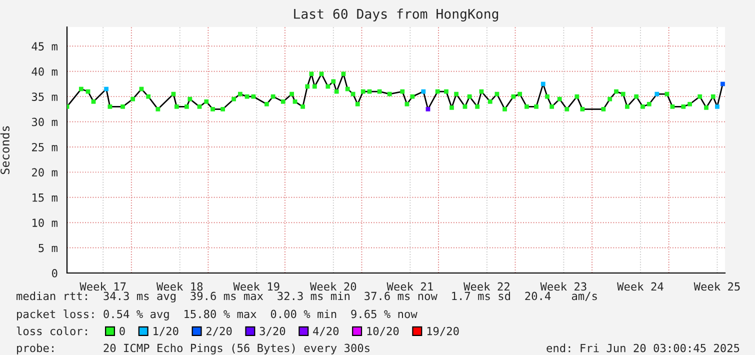 Image resolution: width=755 pixels, height=355 pixels. What do you see at coordinates (409, 286) in the screenshot?
I see `x-tick-label: Week 21` at bounding box center [409, 286].